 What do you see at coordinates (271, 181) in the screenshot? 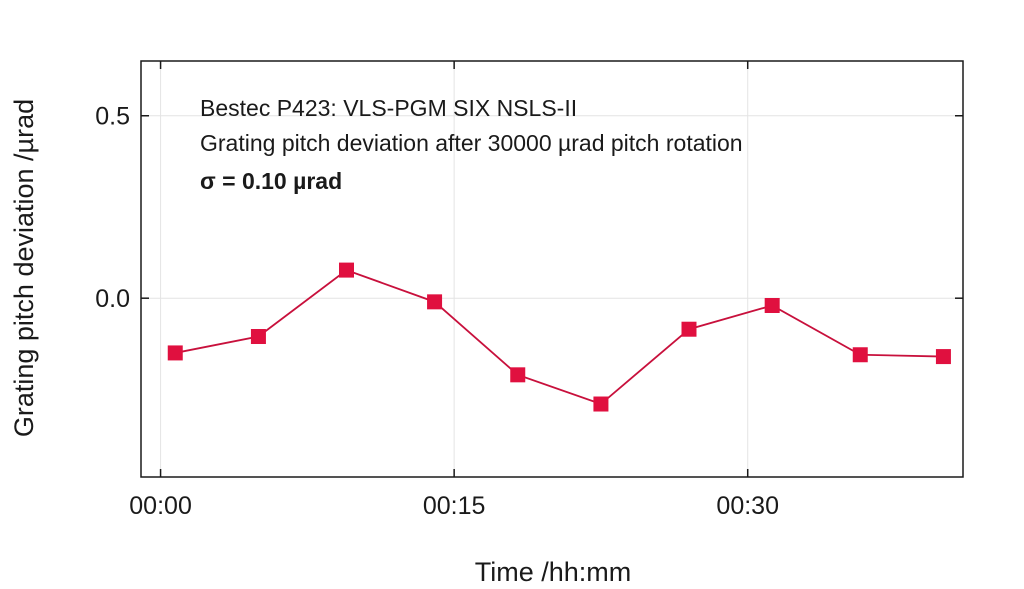
I see `annotation-sigma: σ = 0.10 µrad` at bounding box center [271, 181].